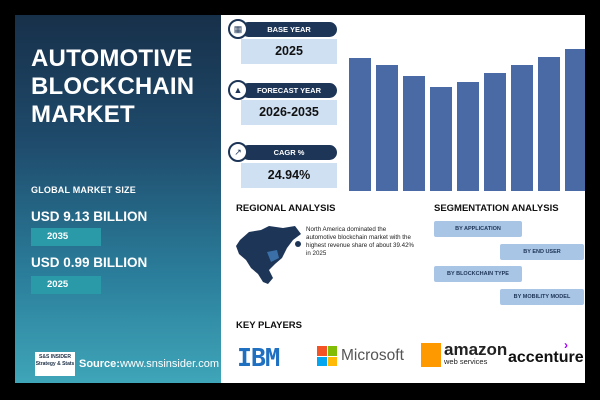 The height and width of the screenshot is (400, 600). I want to click on key-players-title: KEY PLAYERS, so click(269, 325).